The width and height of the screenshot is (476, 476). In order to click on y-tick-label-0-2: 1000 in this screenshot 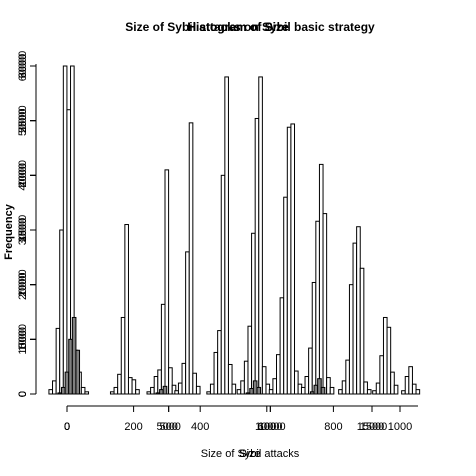, I will do `click(23, 284)`.